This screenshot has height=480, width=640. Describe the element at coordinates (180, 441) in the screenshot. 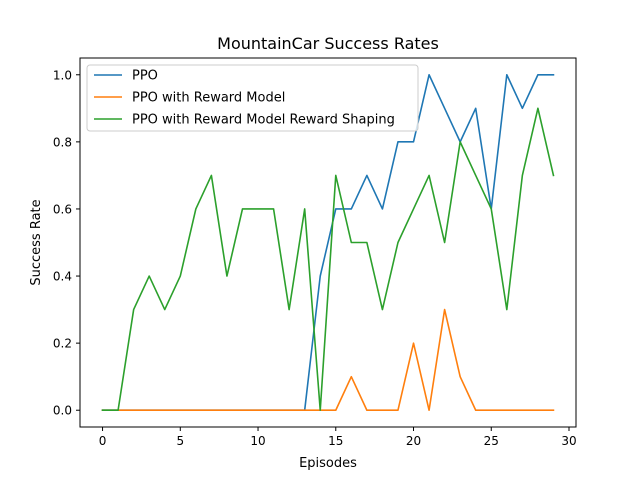

I see `x-tick-label: 5` at that location.